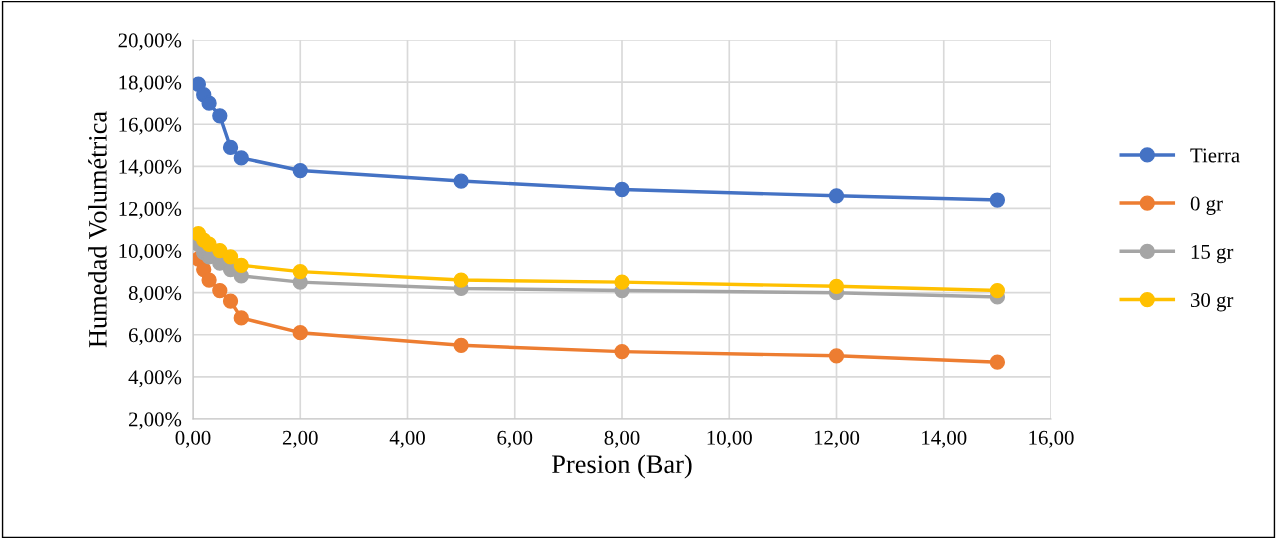  What do you see at coordinates (150, 252) in the screenshot?
I see `y-tick-label: 10,00%` at bounding box center [150, 252].